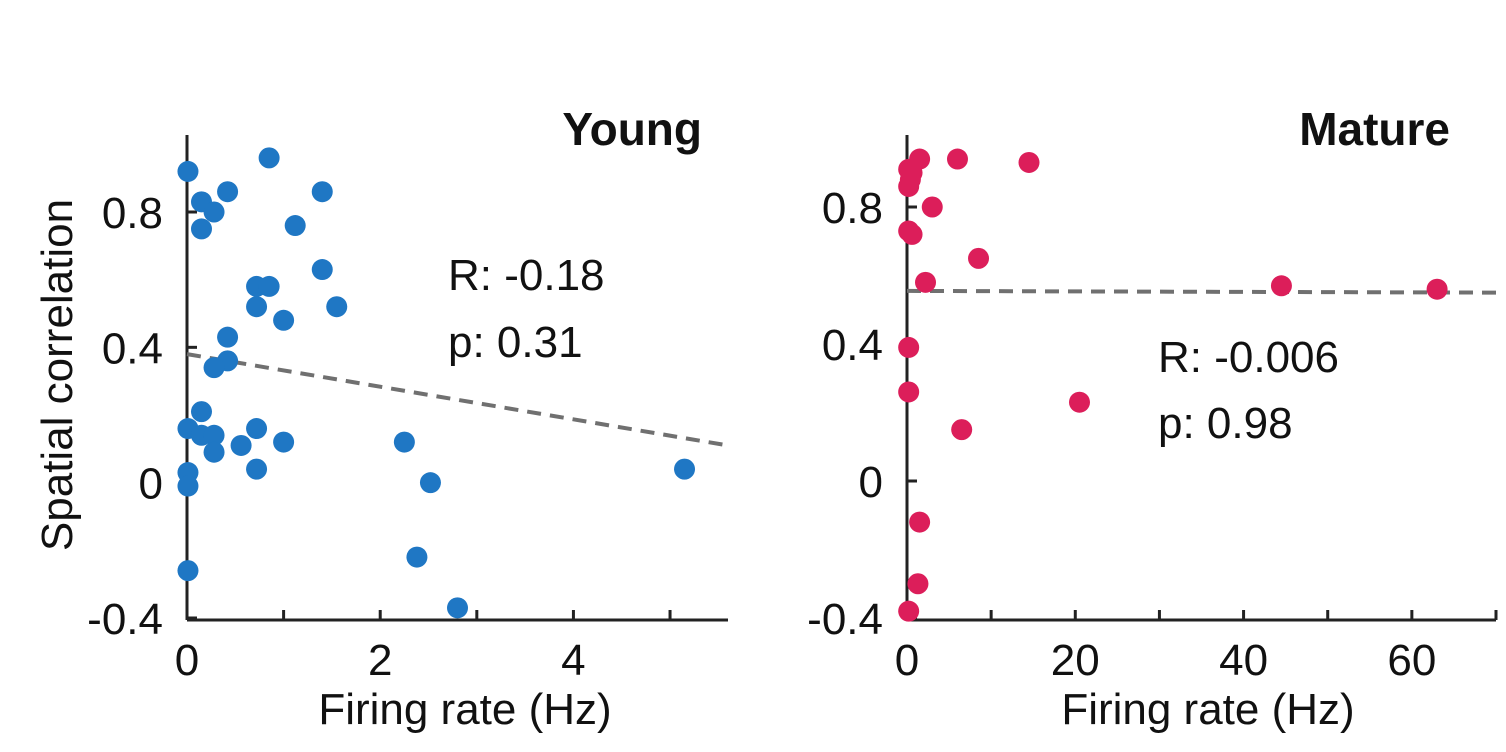 This screenshot has height=752, width=1506. Describe the element at coordinates (1248, 357) in the screenshot. I see `mature-r-value: R: -0.006` at that location.